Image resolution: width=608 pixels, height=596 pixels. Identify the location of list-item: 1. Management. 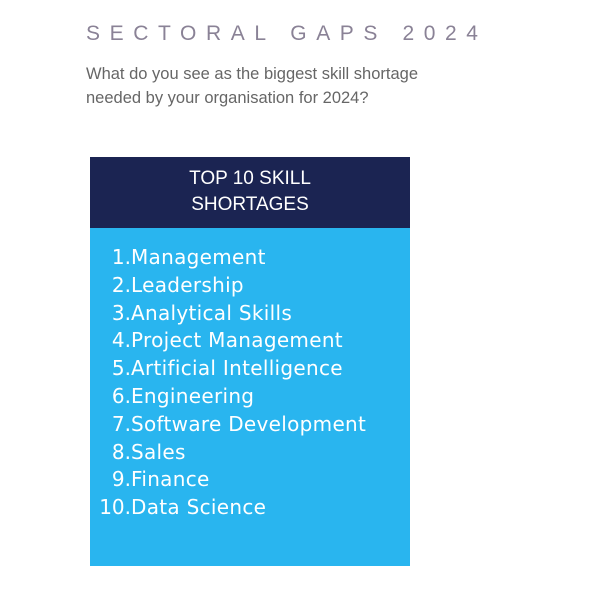
(228, 258).